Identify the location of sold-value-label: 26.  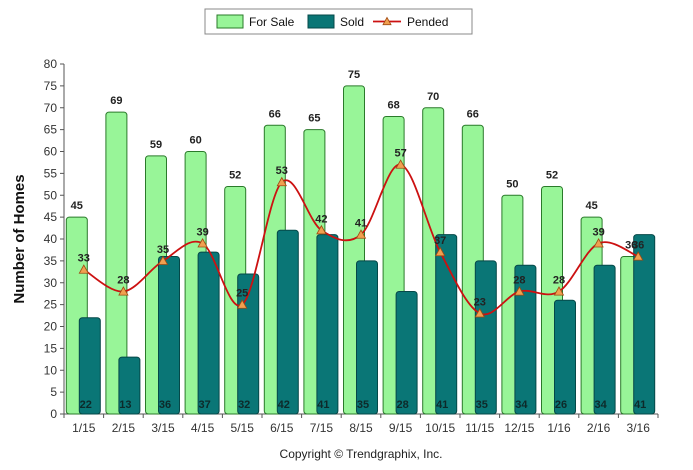
(561, 405).